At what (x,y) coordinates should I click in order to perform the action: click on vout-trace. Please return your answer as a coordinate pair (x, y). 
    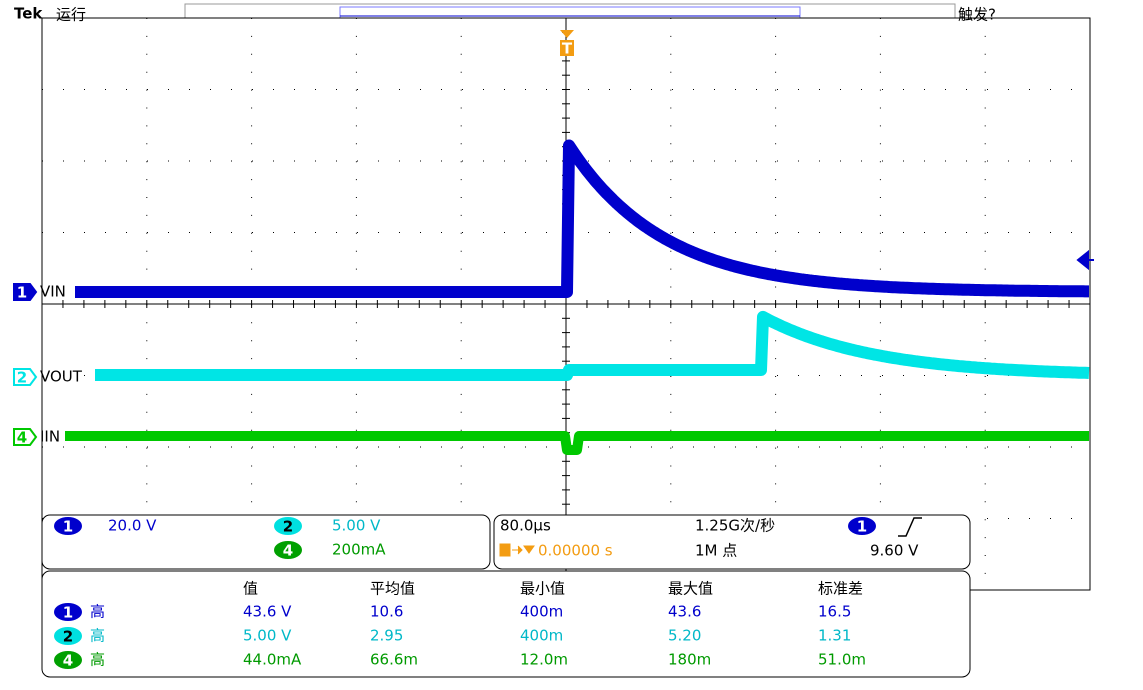
    Looking at the image, I should click on (592, 345).